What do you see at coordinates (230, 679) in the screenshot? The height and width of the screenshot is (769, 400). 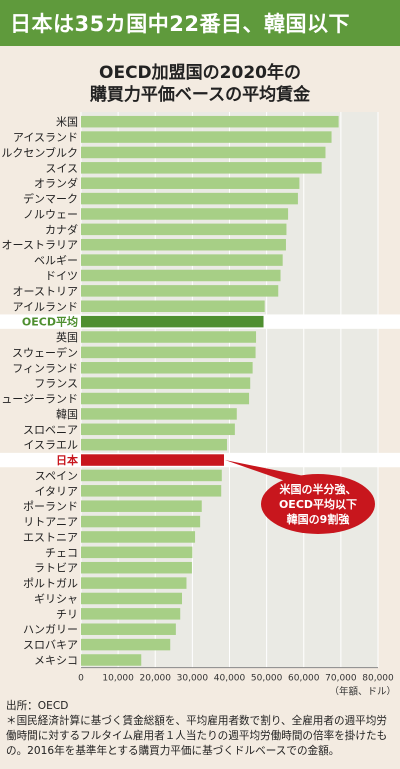 I see `x-tick-label: 40,000` at bounding box center [230, 679].